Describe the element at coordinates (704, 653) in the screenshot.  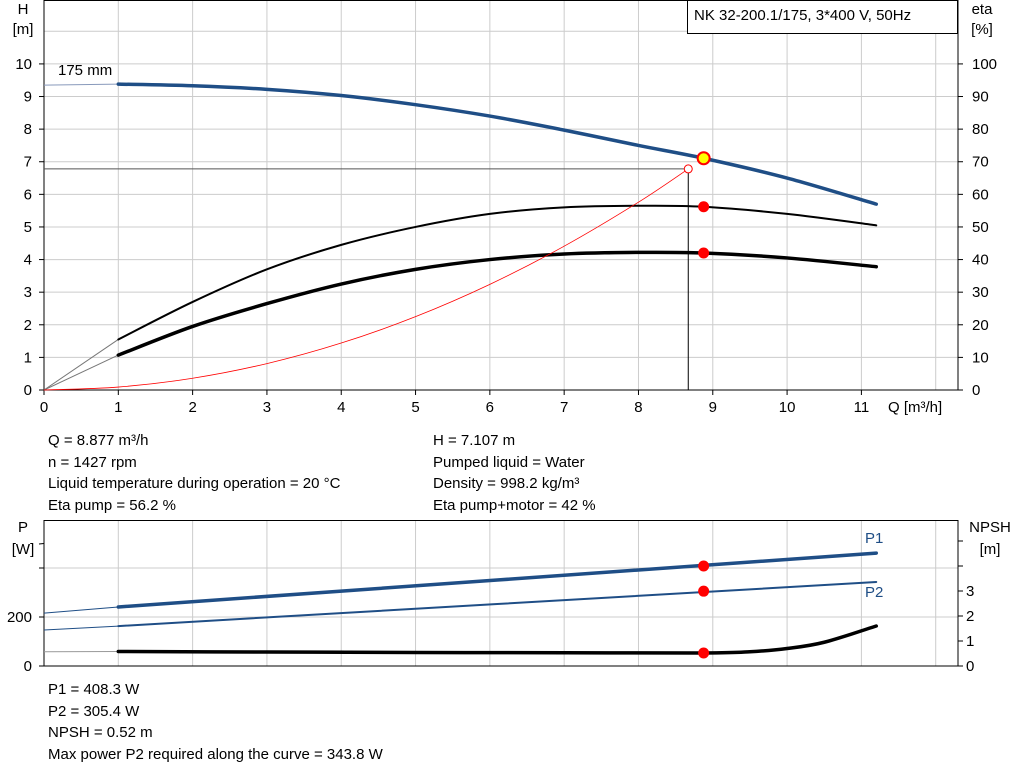
I see `npsh-duty-point` at that location.